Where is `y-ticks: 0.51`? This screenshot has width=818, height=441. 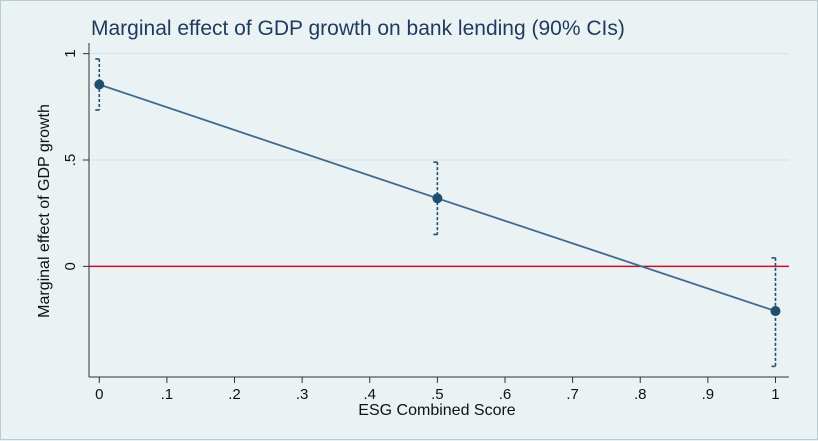 y-ticks: 0.51 is located at coordinates (75, 160).